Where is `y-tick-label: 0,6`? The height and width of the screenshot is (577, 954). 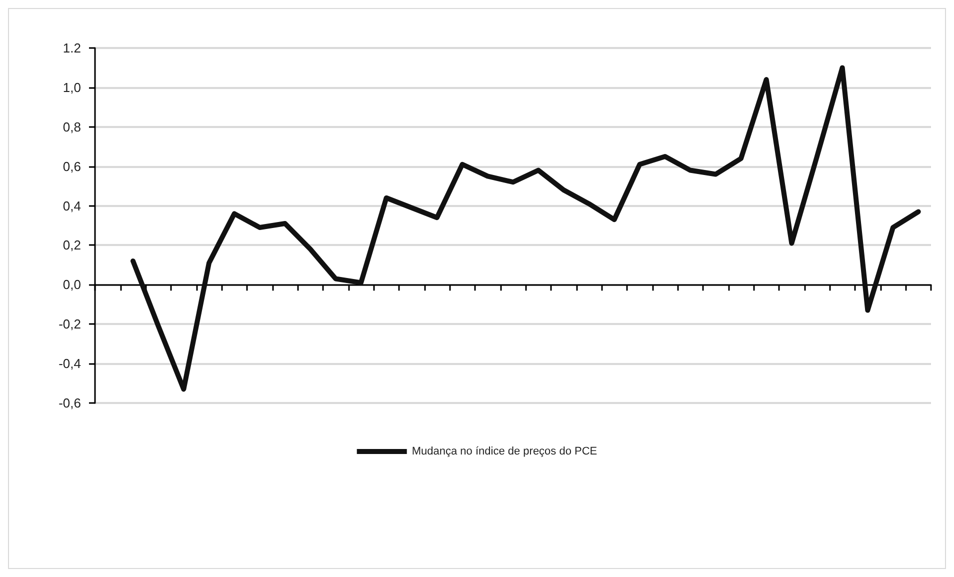 y-tick-label: 0,6 is located at coordinates (71, 166).